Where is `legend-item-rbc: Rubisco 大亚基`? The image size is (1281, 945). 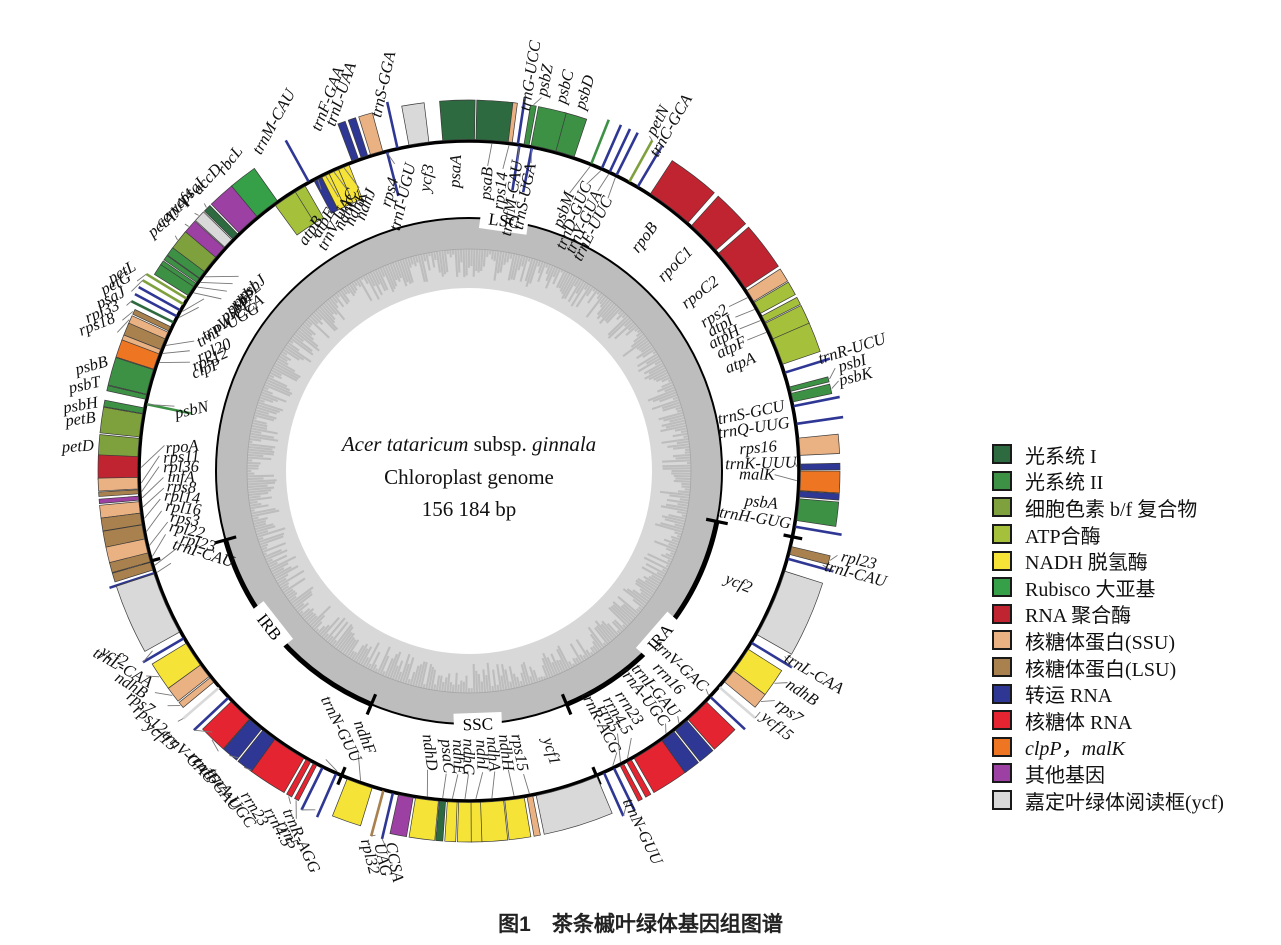 legend-item-rbc: Rubisco 大亚基 is located at coordinates (1108, 587).